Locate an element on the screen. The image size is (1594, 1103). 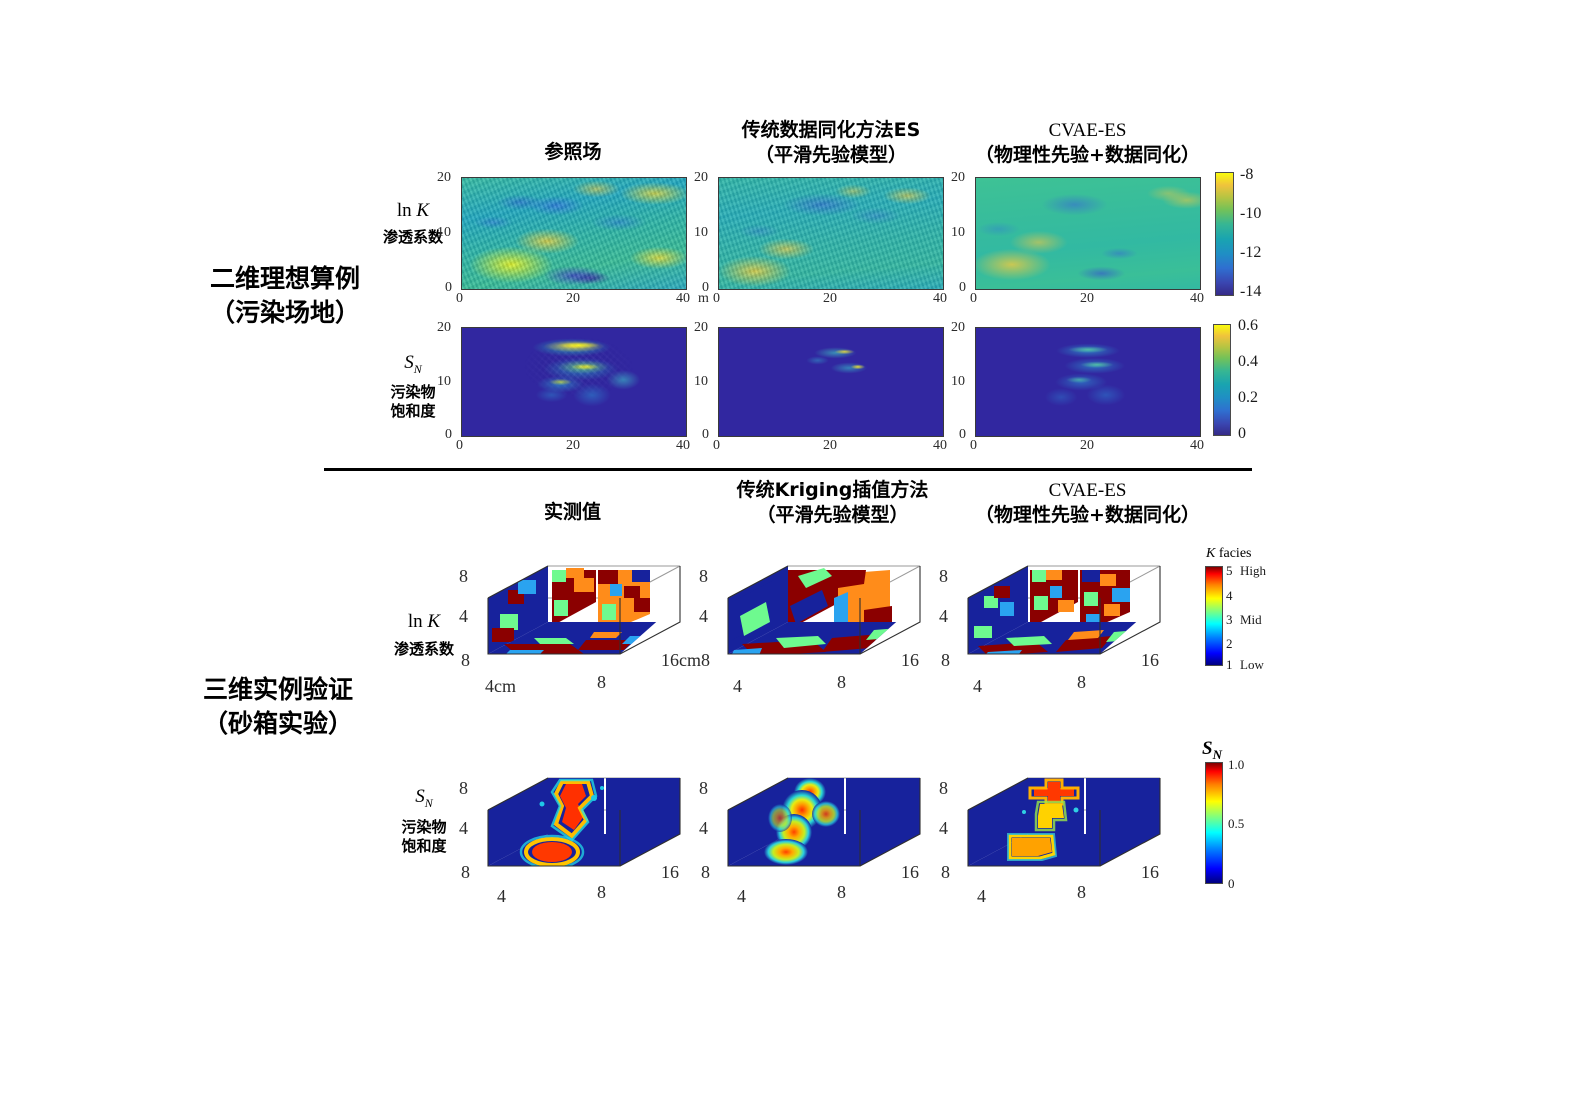
panel-2d-lnk-es is located at coordinates (831, 233).